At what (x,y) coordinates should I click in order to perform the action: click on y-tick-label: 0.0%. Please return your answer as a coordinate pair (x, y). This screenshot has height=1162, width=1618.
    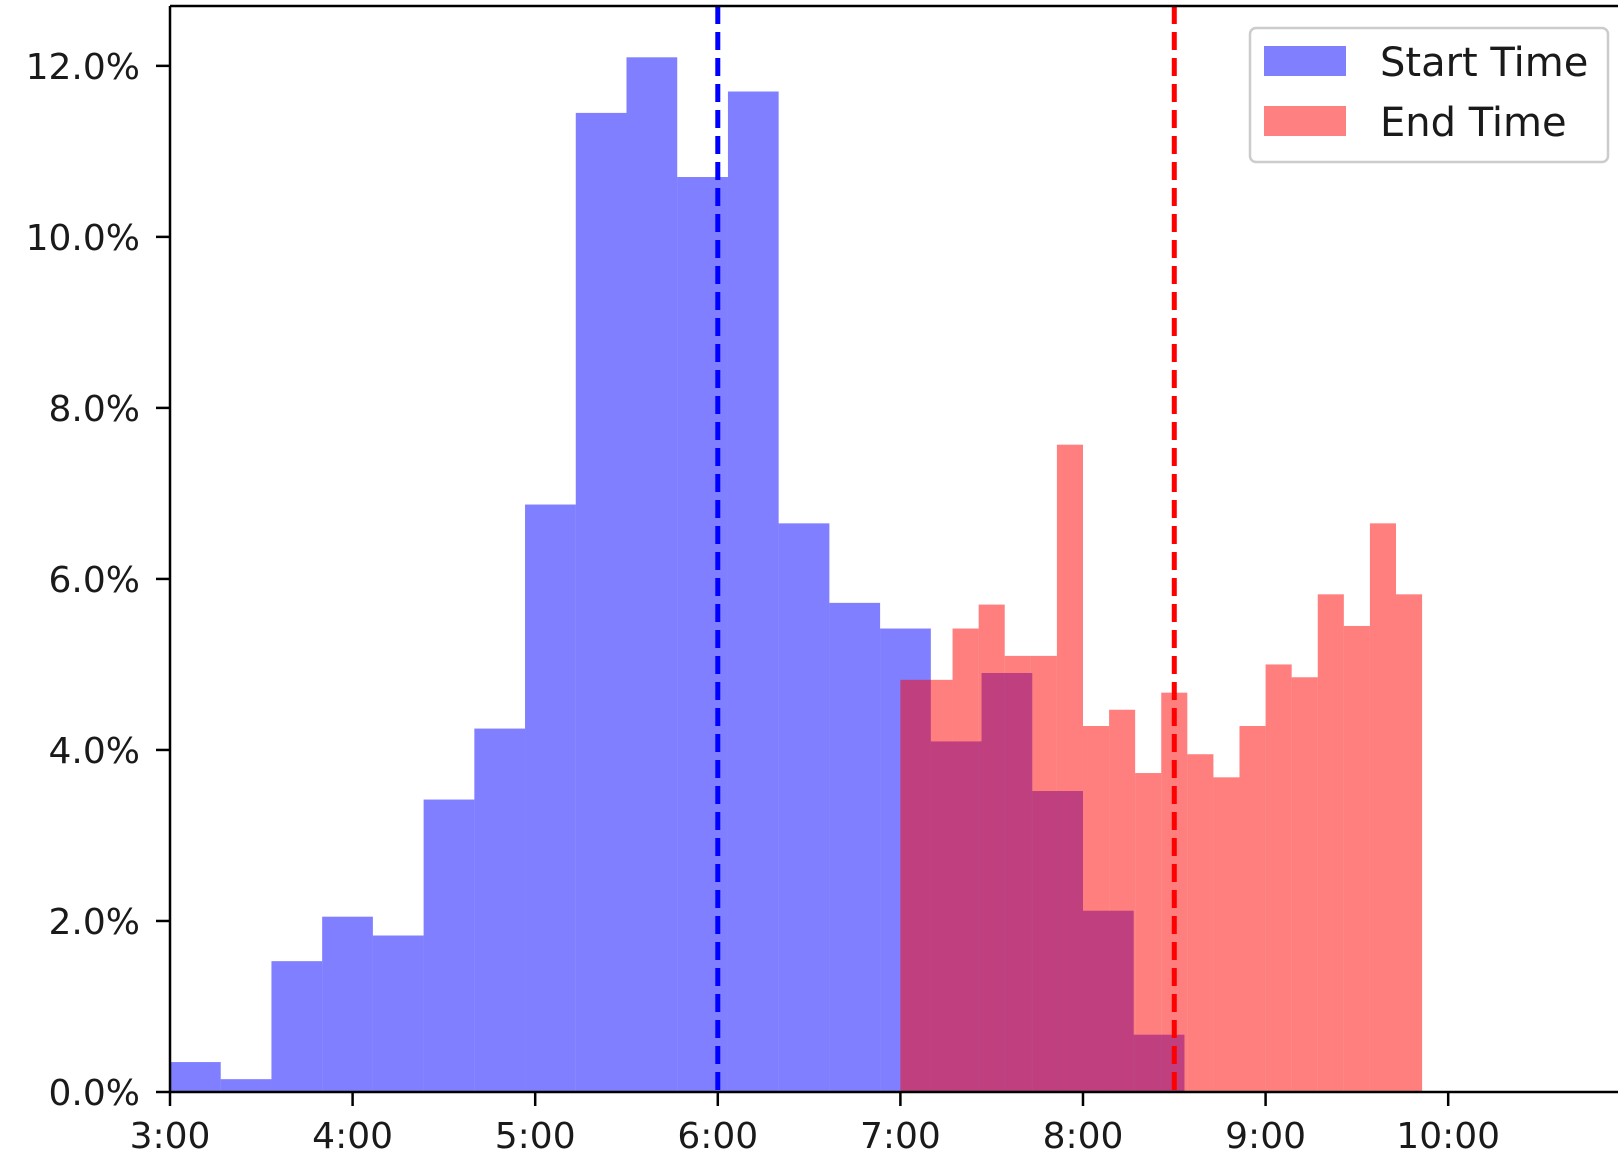
    Looking at the image, I should click on (94, 1093).